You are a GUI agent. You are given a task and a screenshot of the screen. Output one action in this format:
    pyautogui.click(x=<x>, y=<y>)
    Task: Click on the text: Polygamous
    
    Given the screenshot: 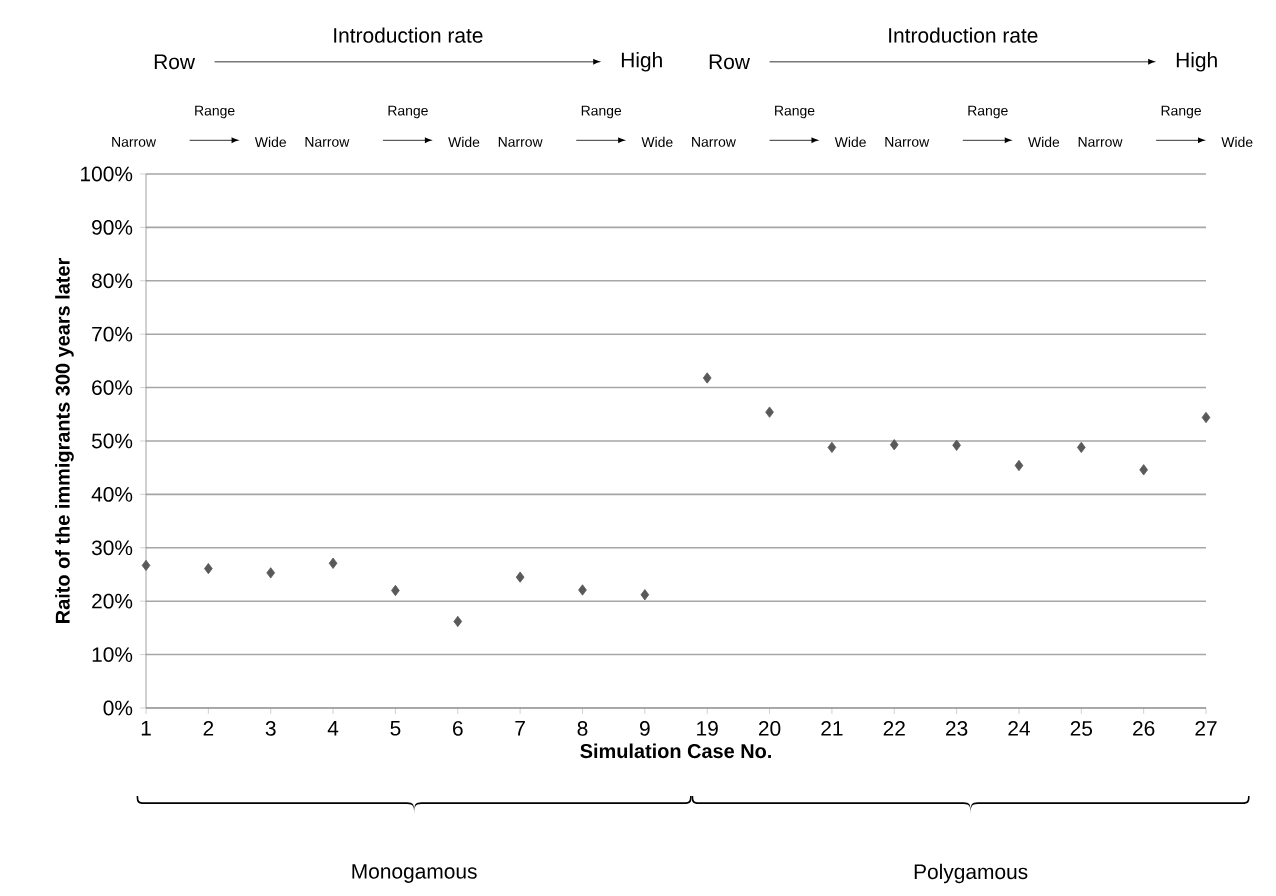 What is the action you would take?
    pyautogui.click(x=971, y=873)
    